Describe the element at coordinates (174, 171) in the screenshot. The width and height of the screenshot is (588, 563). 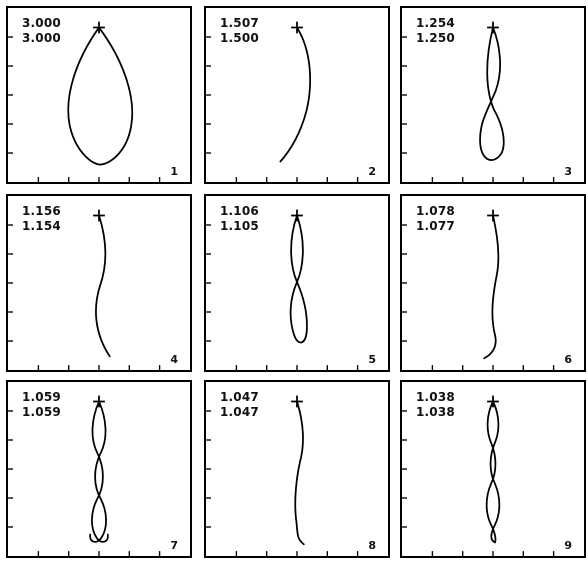
I see `panel-1-number: 1` at that location.